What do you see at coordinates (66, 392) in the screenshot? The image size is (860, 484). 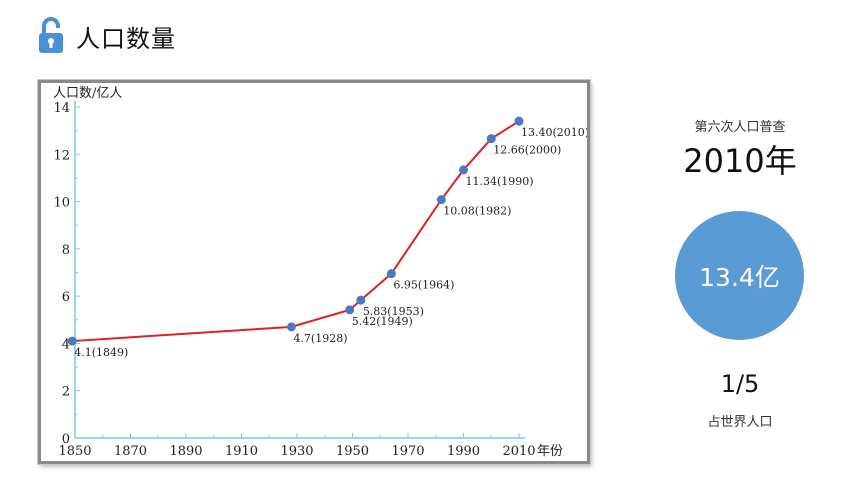 I see `y-tick-label: 2` at bounding box center [66, 392].